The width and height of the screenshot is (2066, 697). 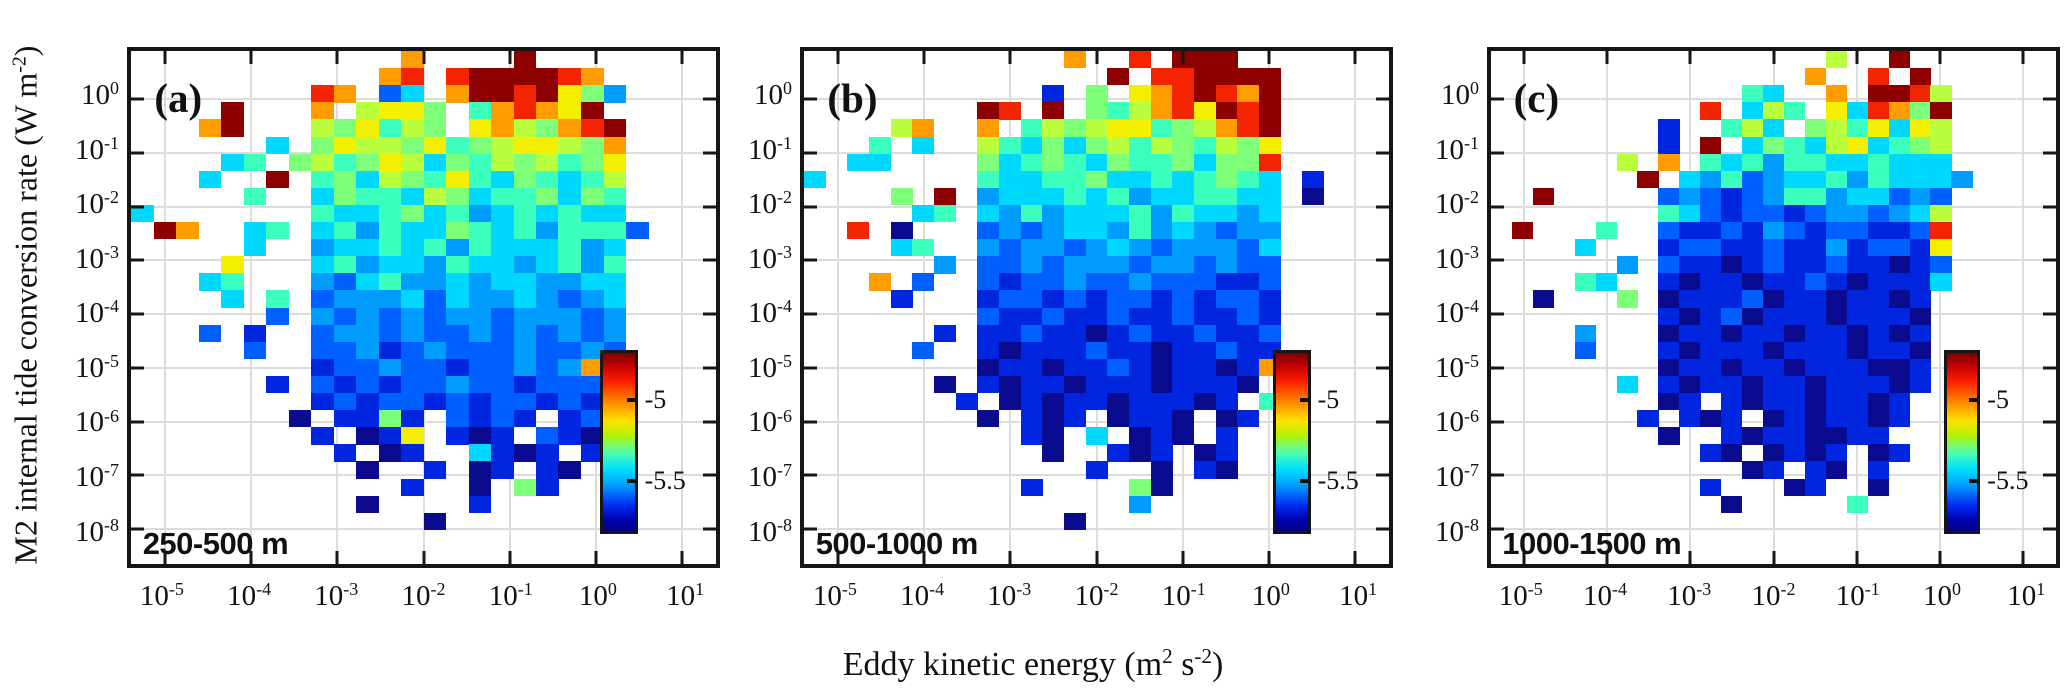 I want to click on x-tick-label: 10⁻⁴, so click(x=249, y=595).